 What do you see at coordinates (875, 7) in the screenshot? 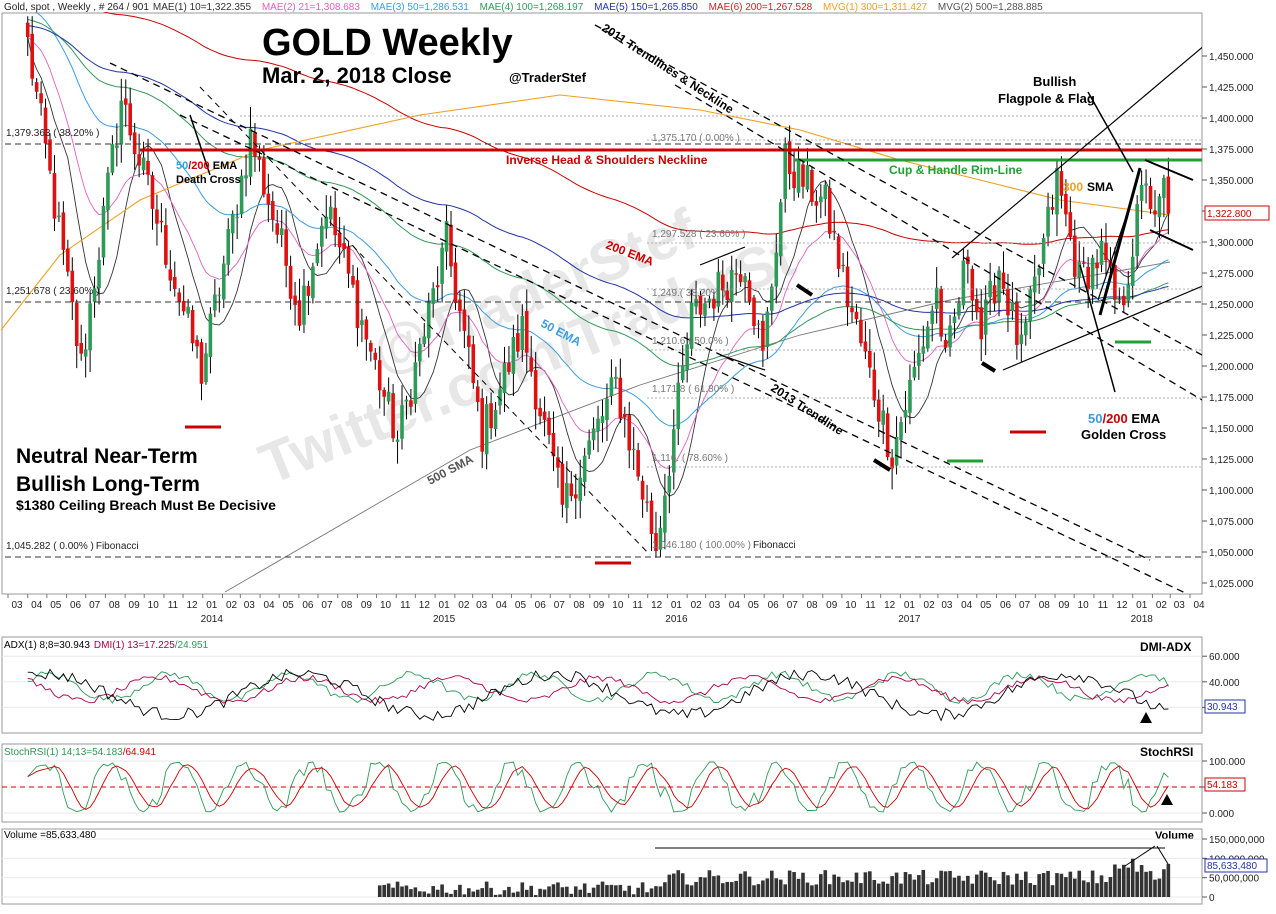
I see `indicator-mvg300: MVG(1) 300=1,311.427` at bounding box center [875, 7].